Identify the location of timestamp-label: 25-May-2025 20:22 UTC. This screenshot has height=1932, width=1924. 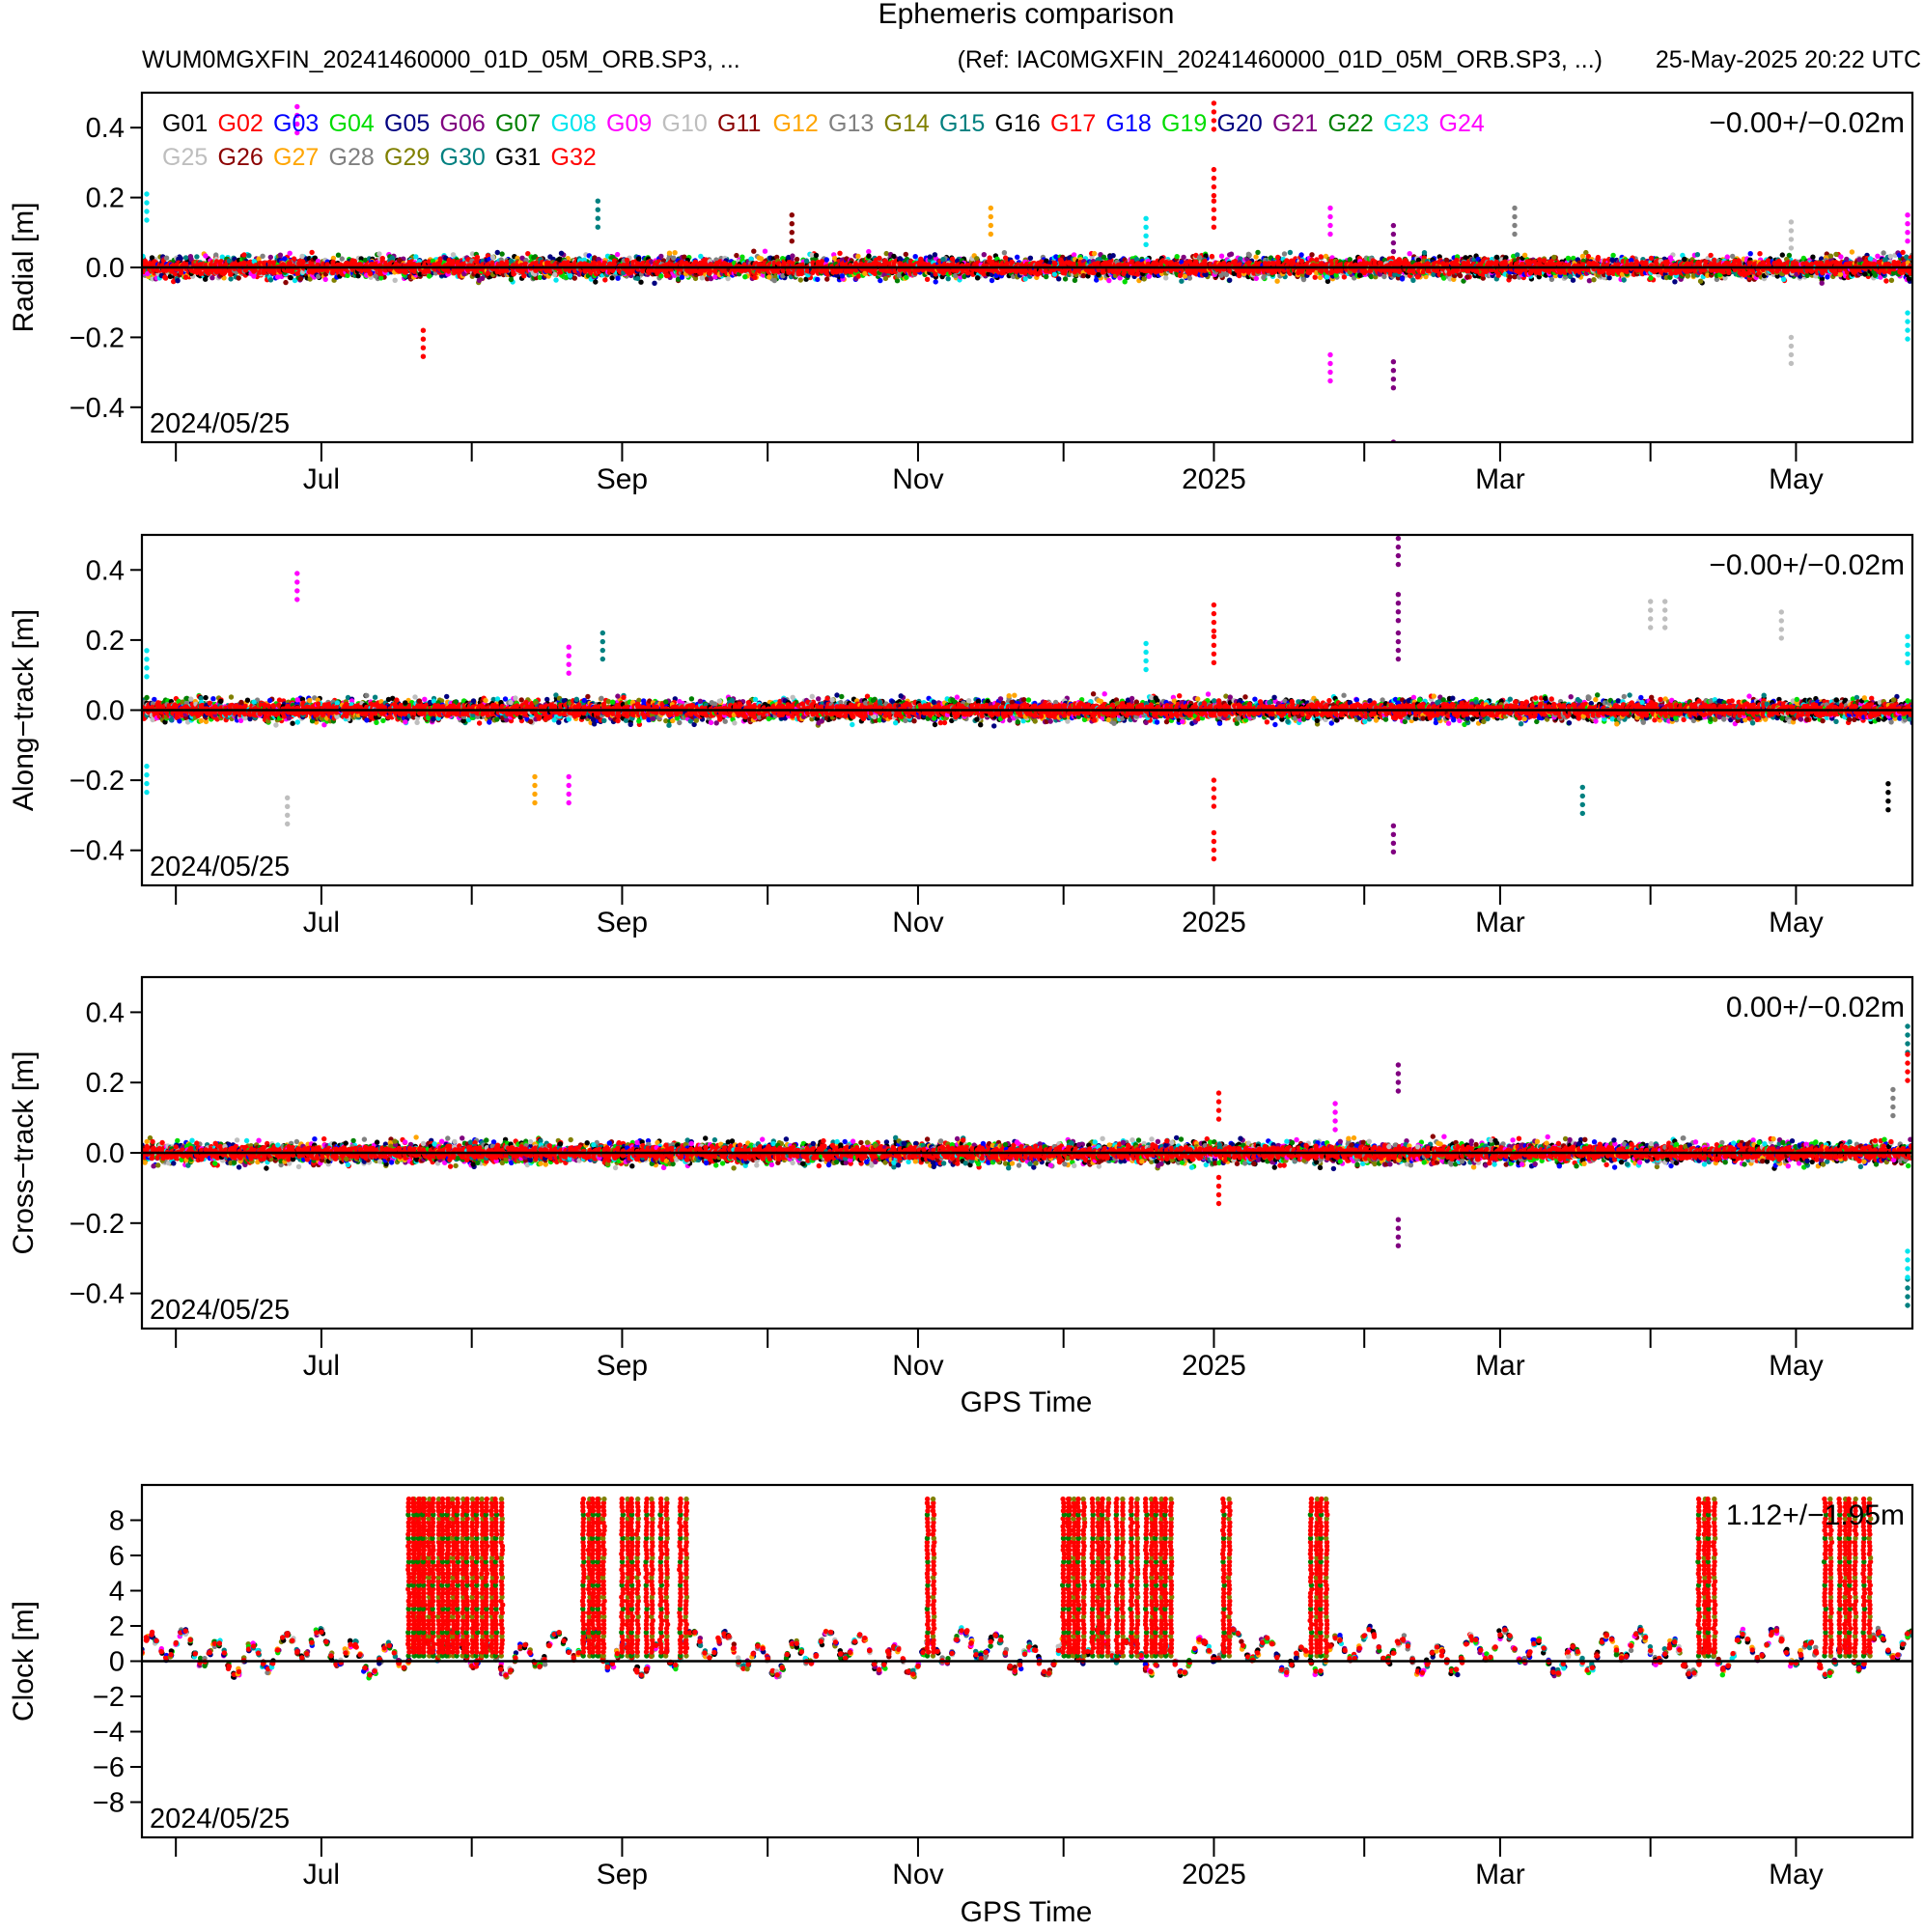
(1788, 60).